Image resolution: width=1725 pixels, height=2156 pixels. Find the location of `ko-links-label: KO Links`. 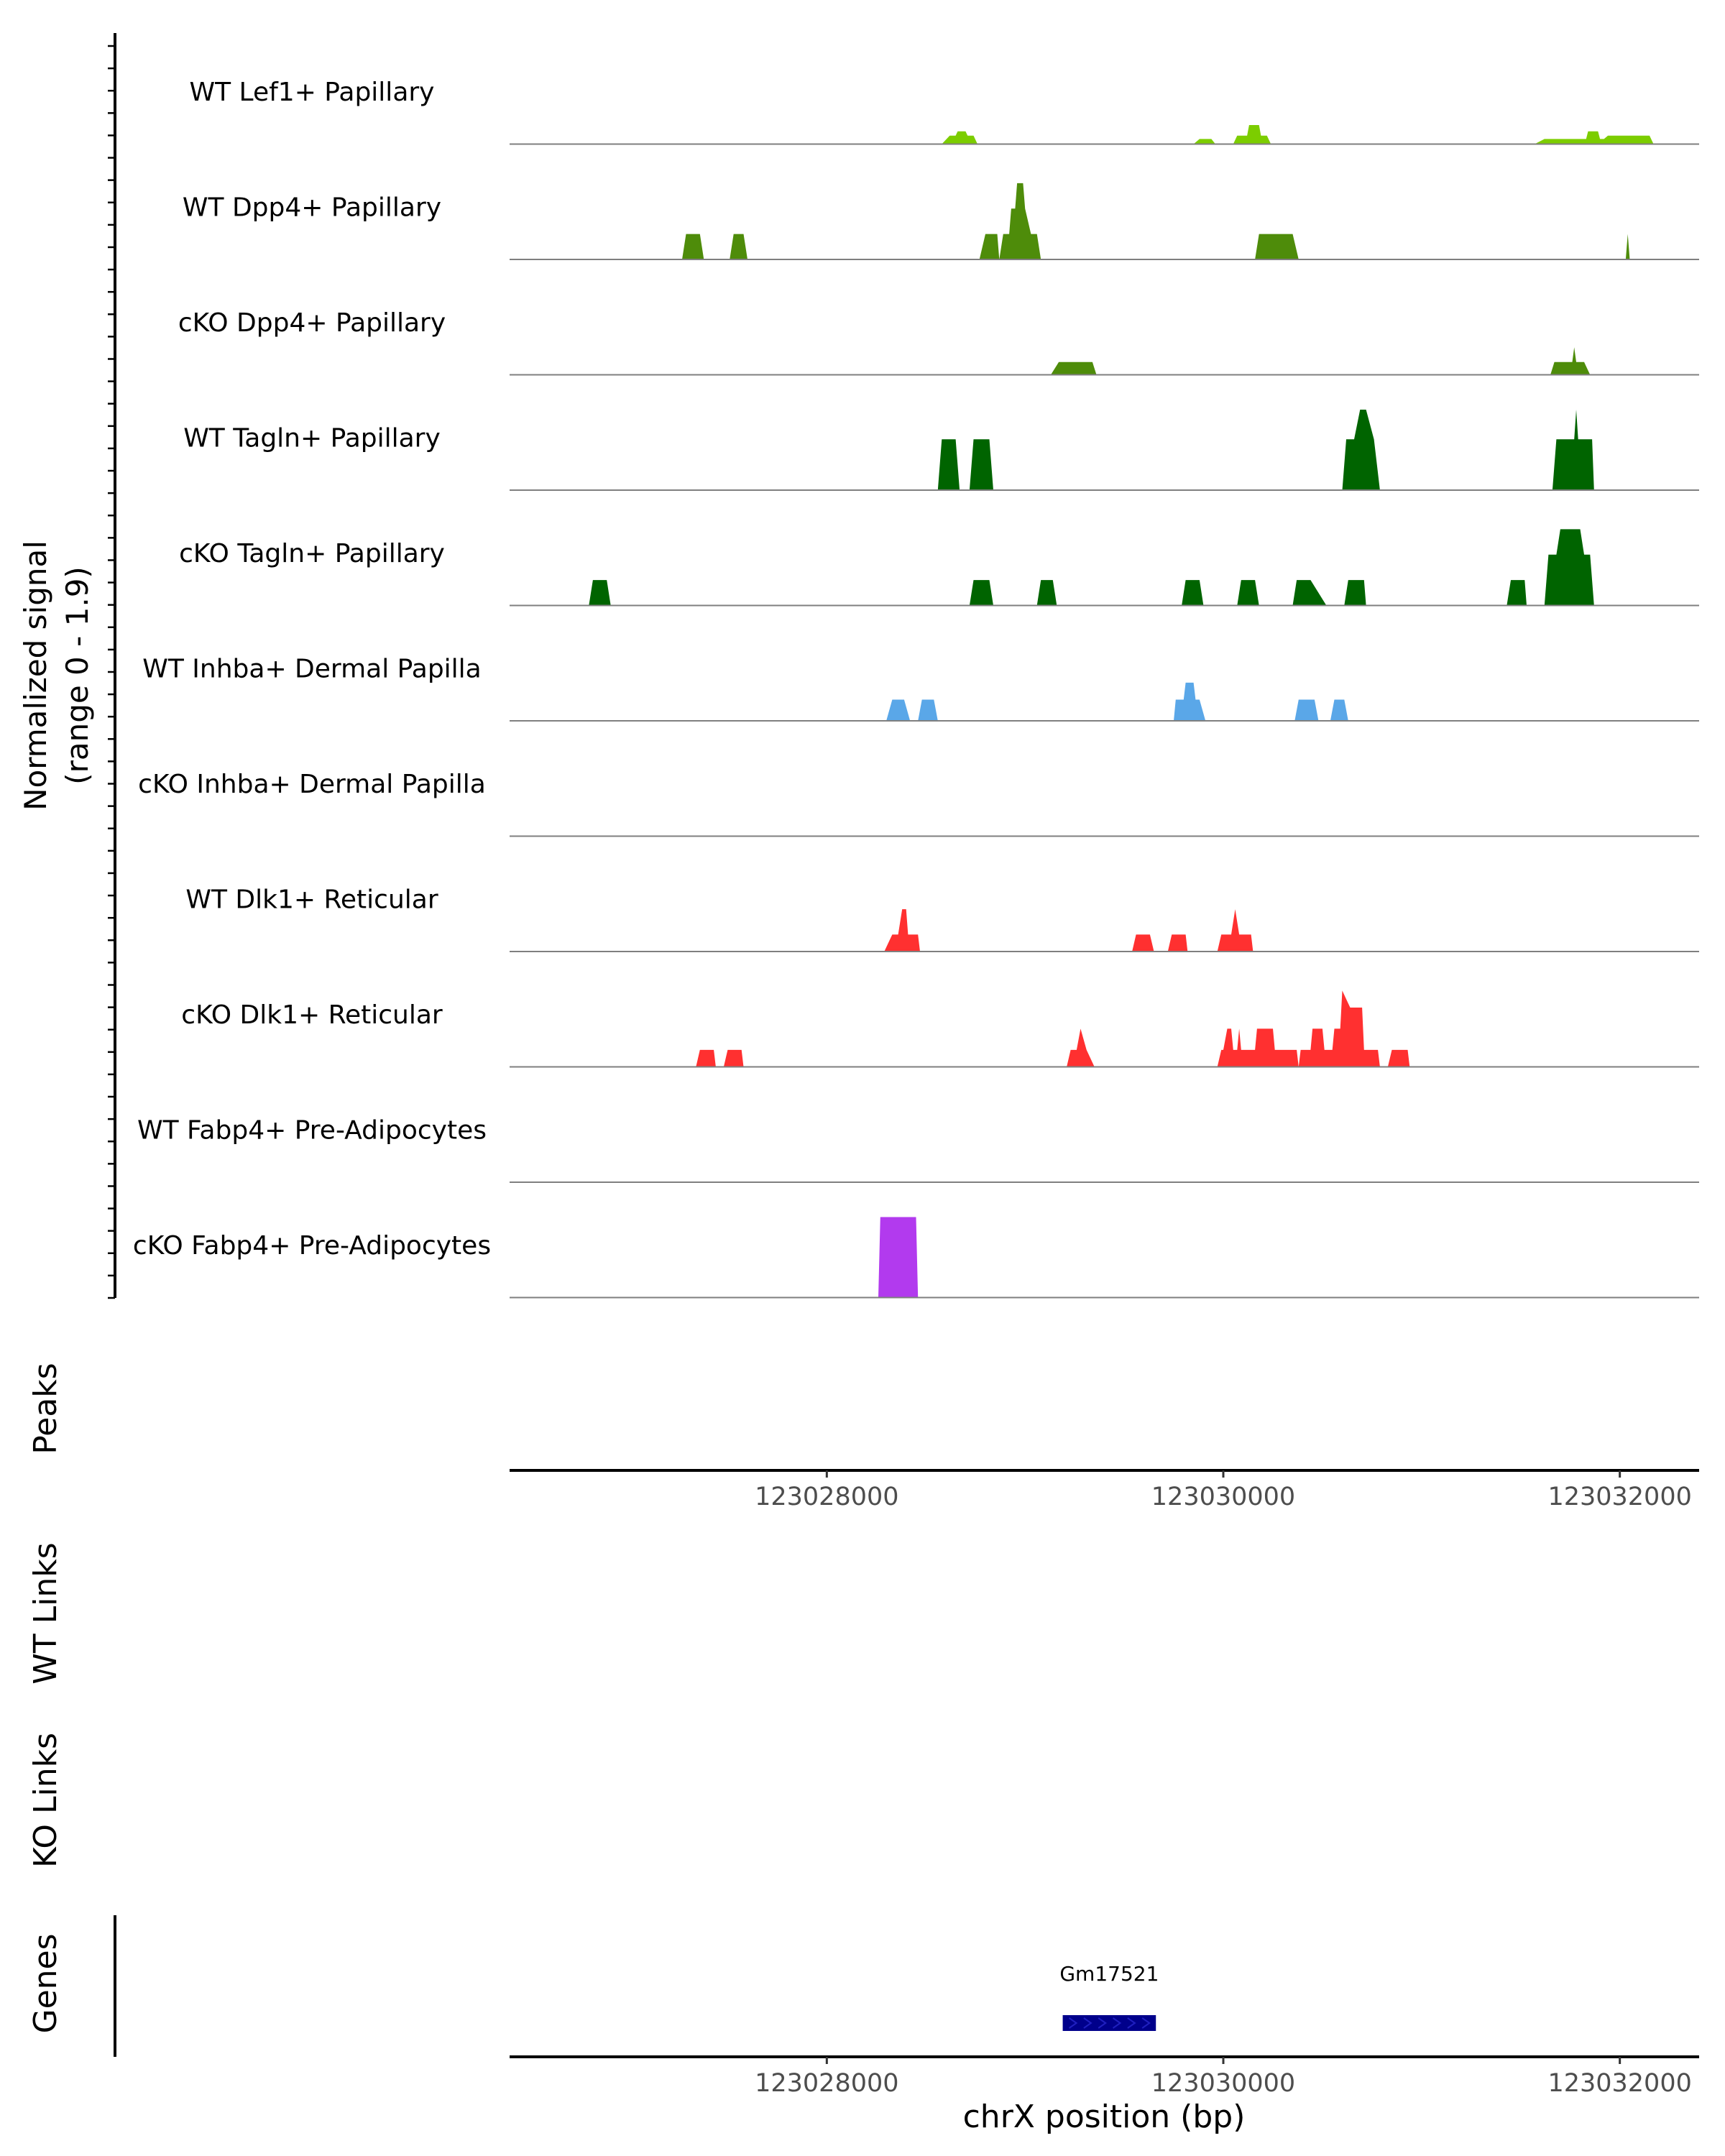

ko-links-label: KO Links is located at coordinates (45, 1800).